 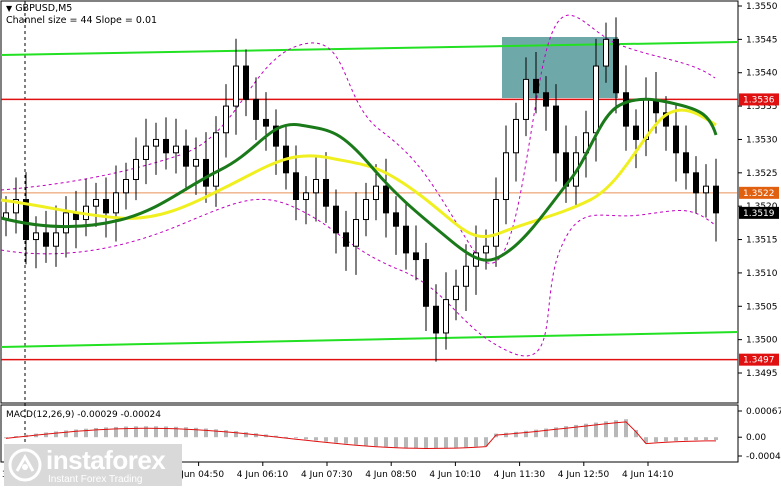 What do you see at coordinates (762, 74) in the screenshot?
I see `price-tick-label: 1.3540` at bounding box center [762, 74].